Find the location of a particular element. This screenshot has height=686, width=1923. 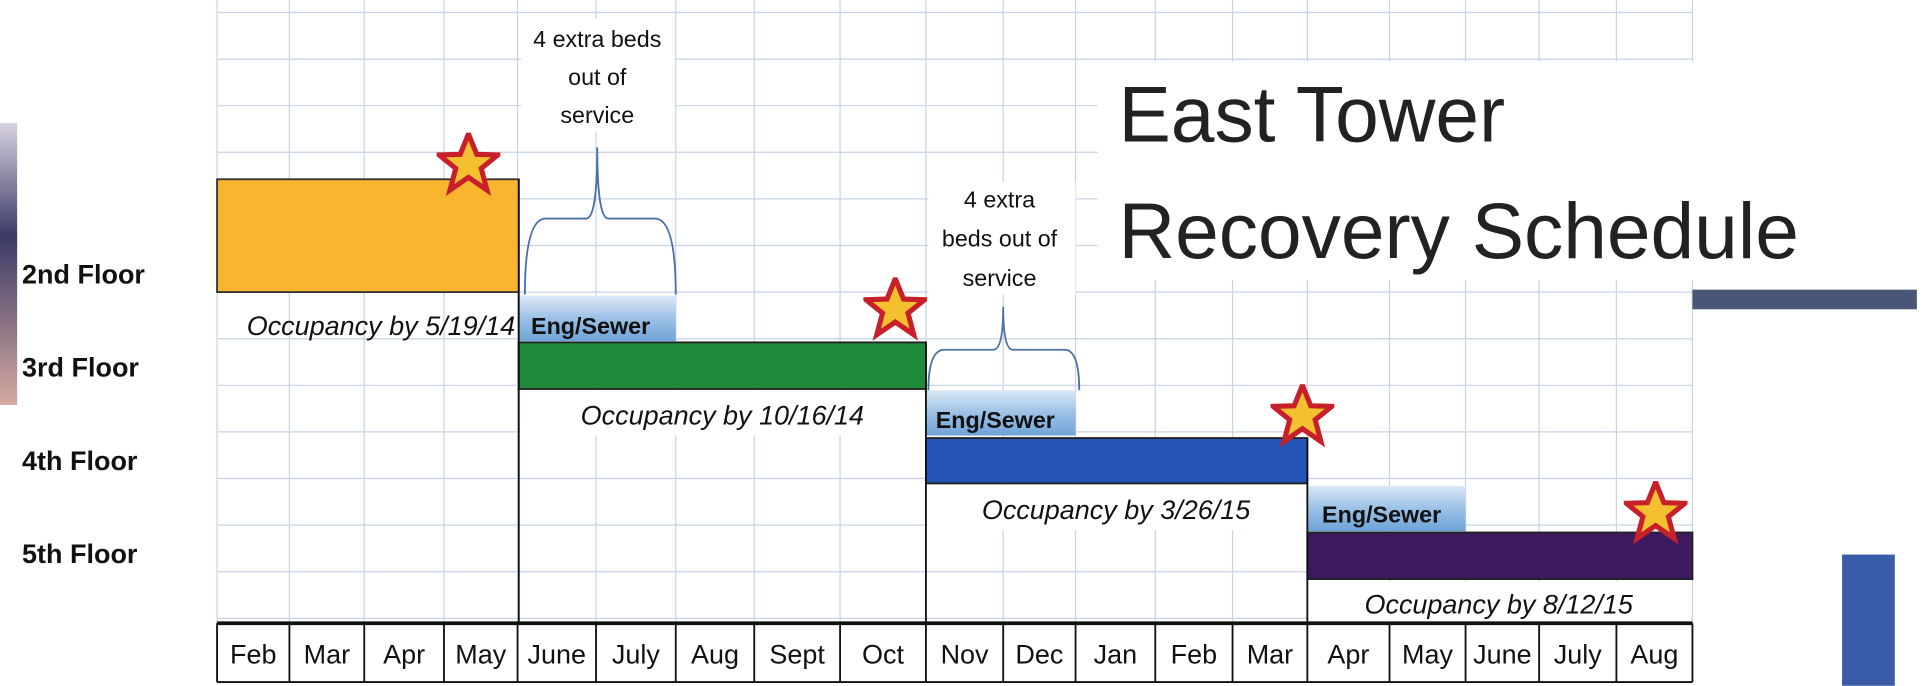

floor-label: 4th Floor is located at coordinates (80, 461).